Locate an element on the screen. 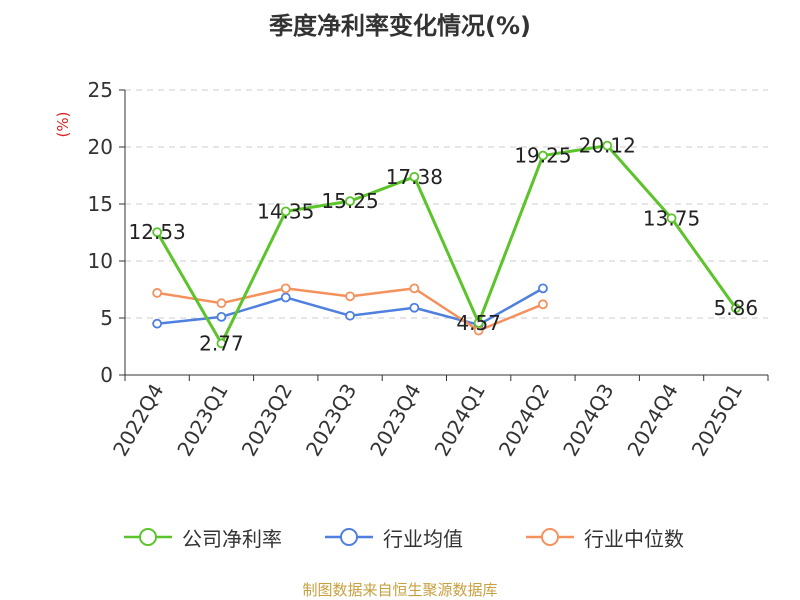 The image size is (800, 600). y-axis-label: (%) is located at coordinates (63, 125).